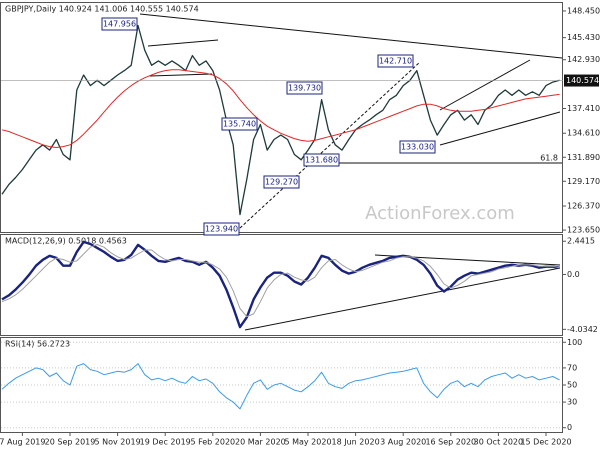 This screenshot has height=450, width=600. I want to click on last-price-box, so click(581, 80).